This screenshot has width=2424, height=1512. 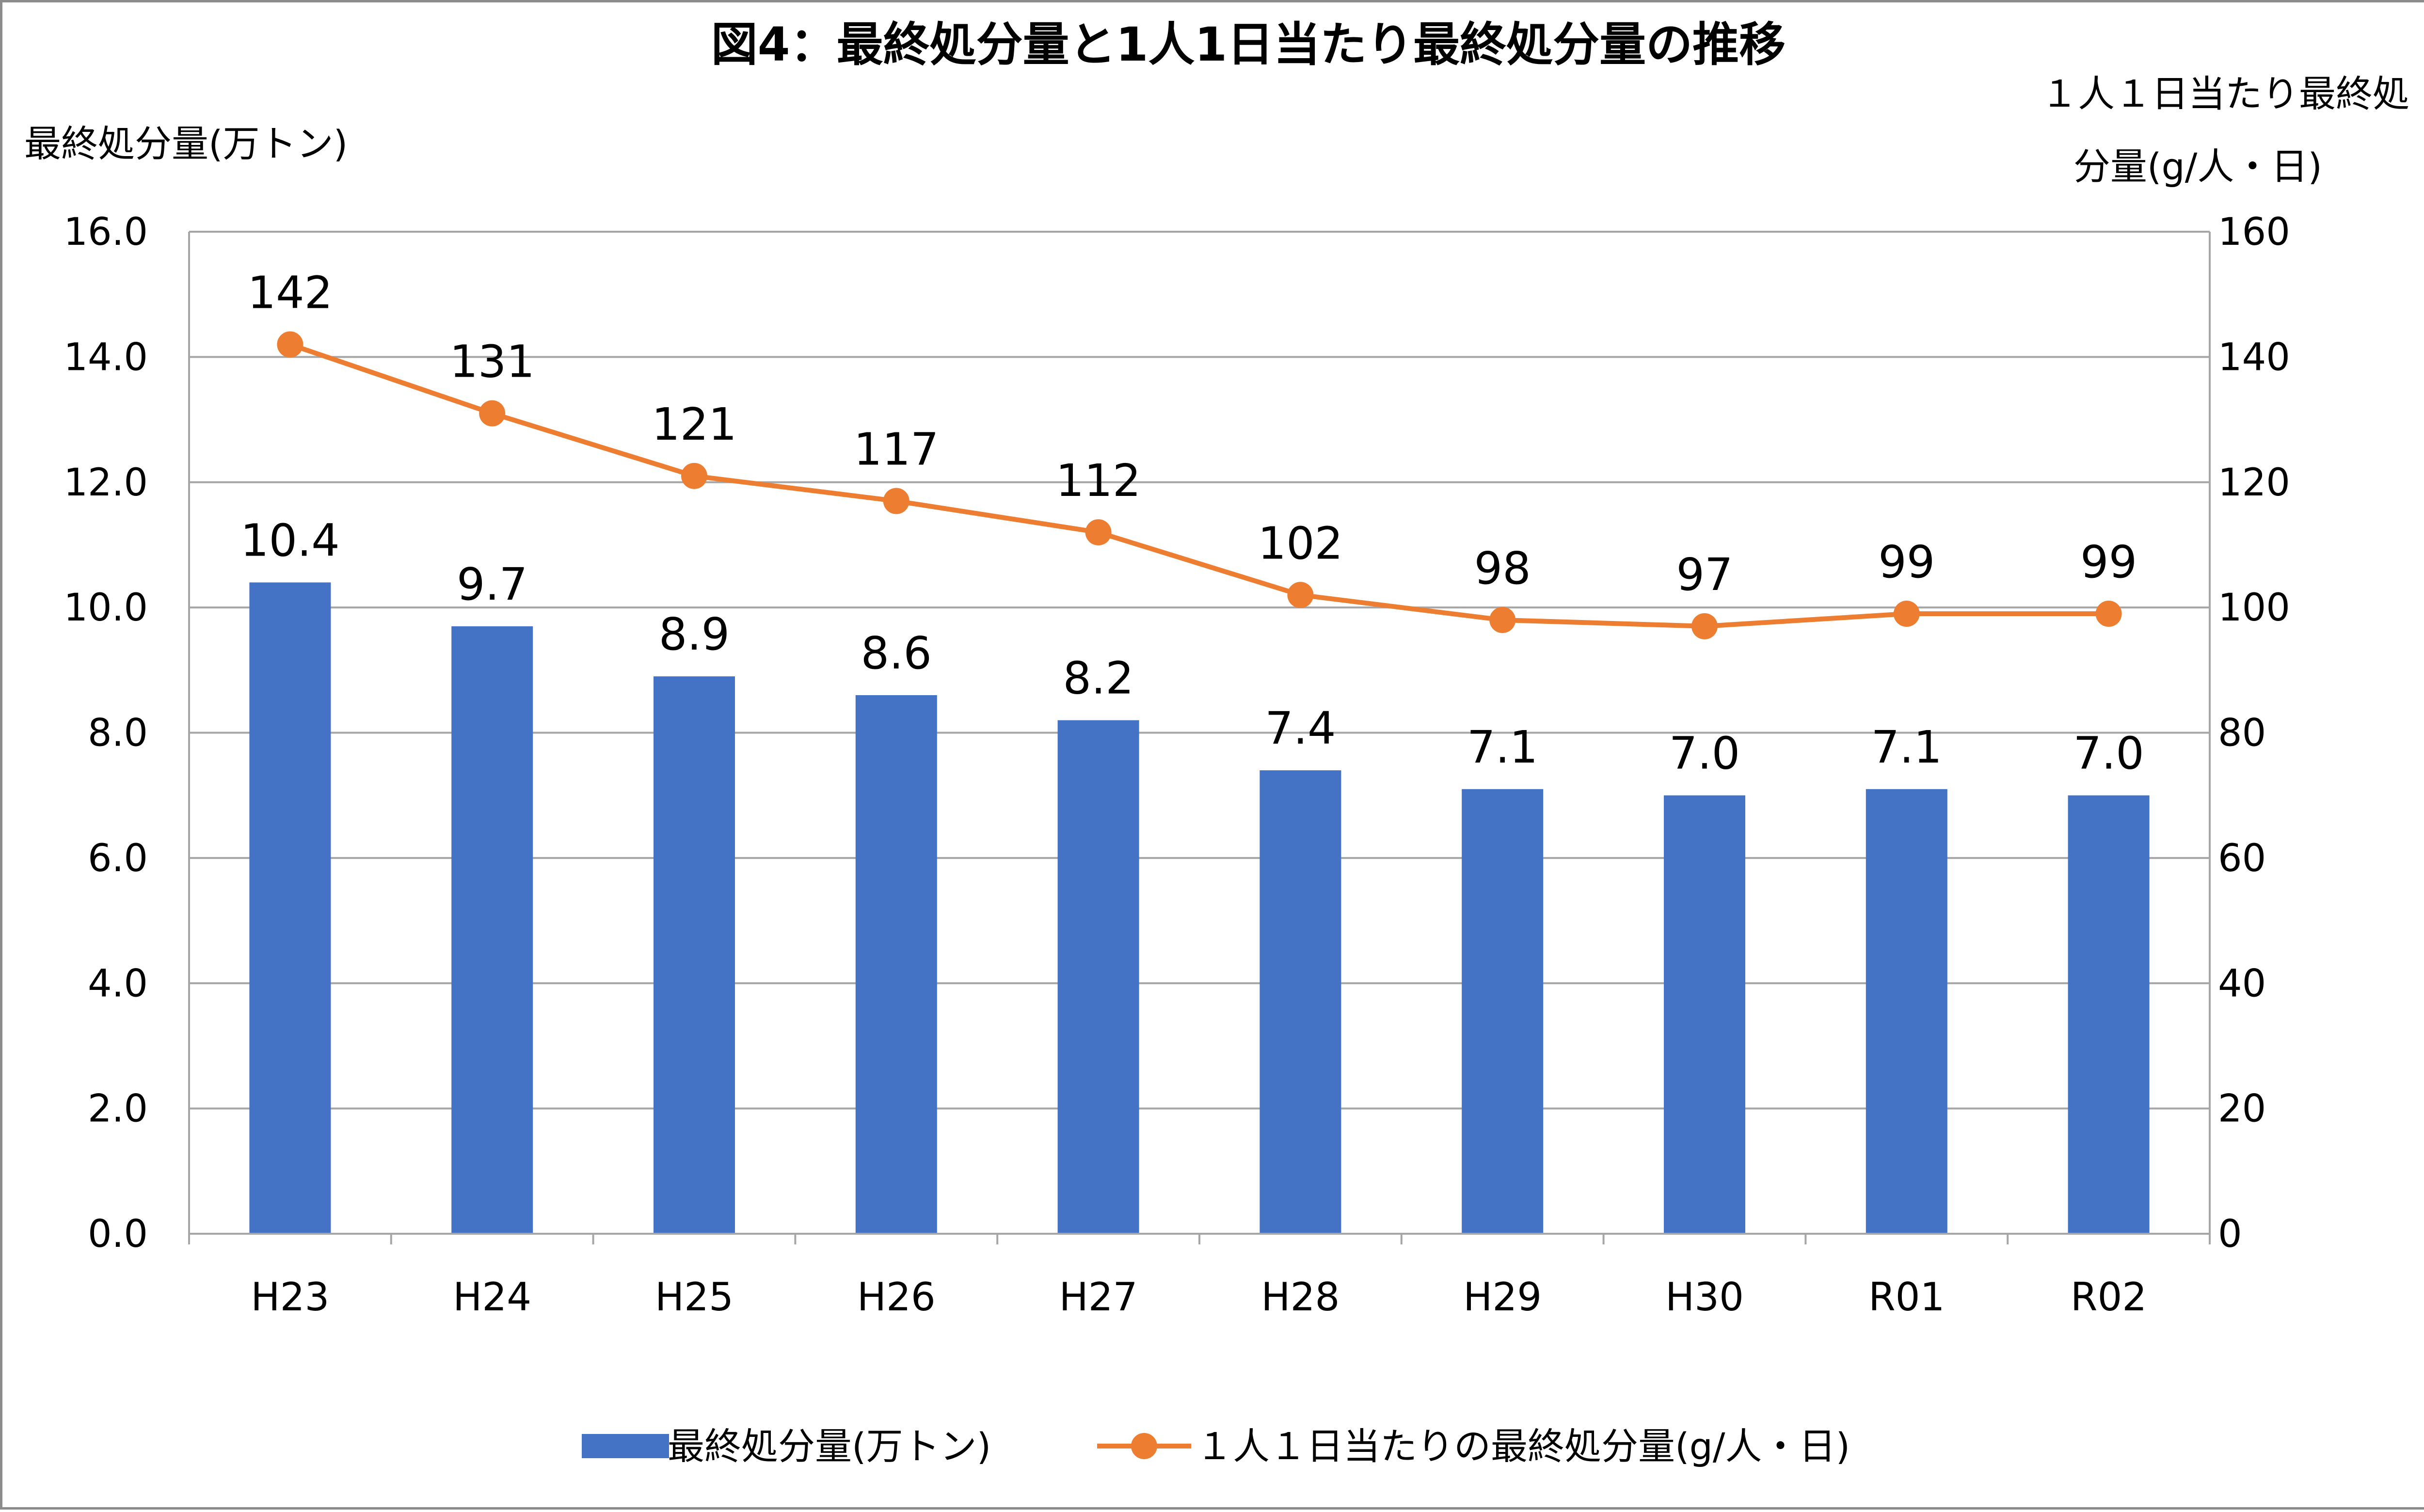 I want to click on left-tick-label: 8.0, so click(x=118, y=733).